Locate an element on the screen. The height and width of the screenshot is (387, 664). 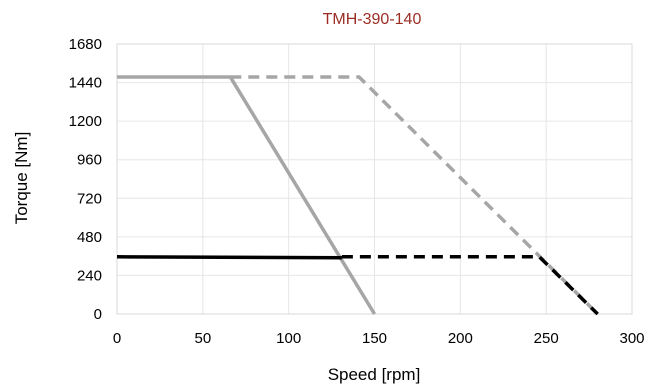
x-tick-label: 100 is located at coordinates (288, 338).